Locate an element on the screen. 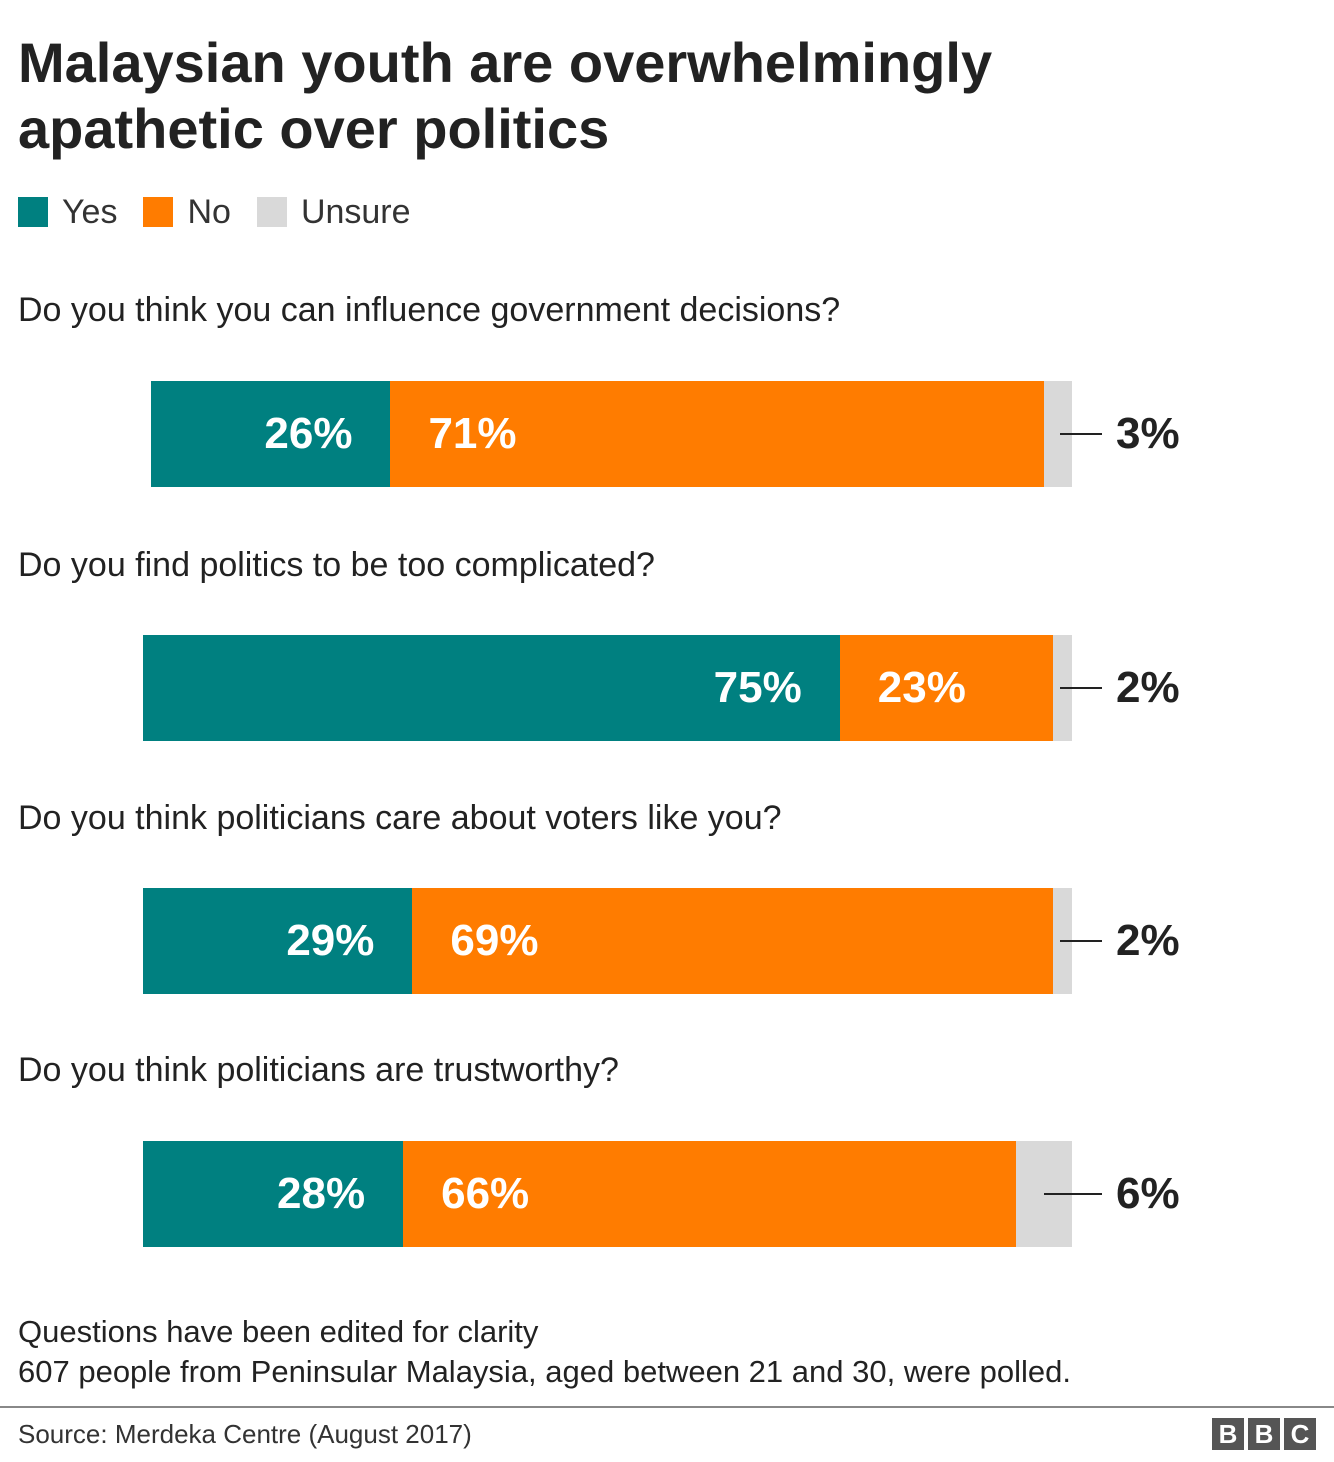 This screenshot has width=1334, height=1462. legend-swatch-yes is located at coordinates (33, 212).